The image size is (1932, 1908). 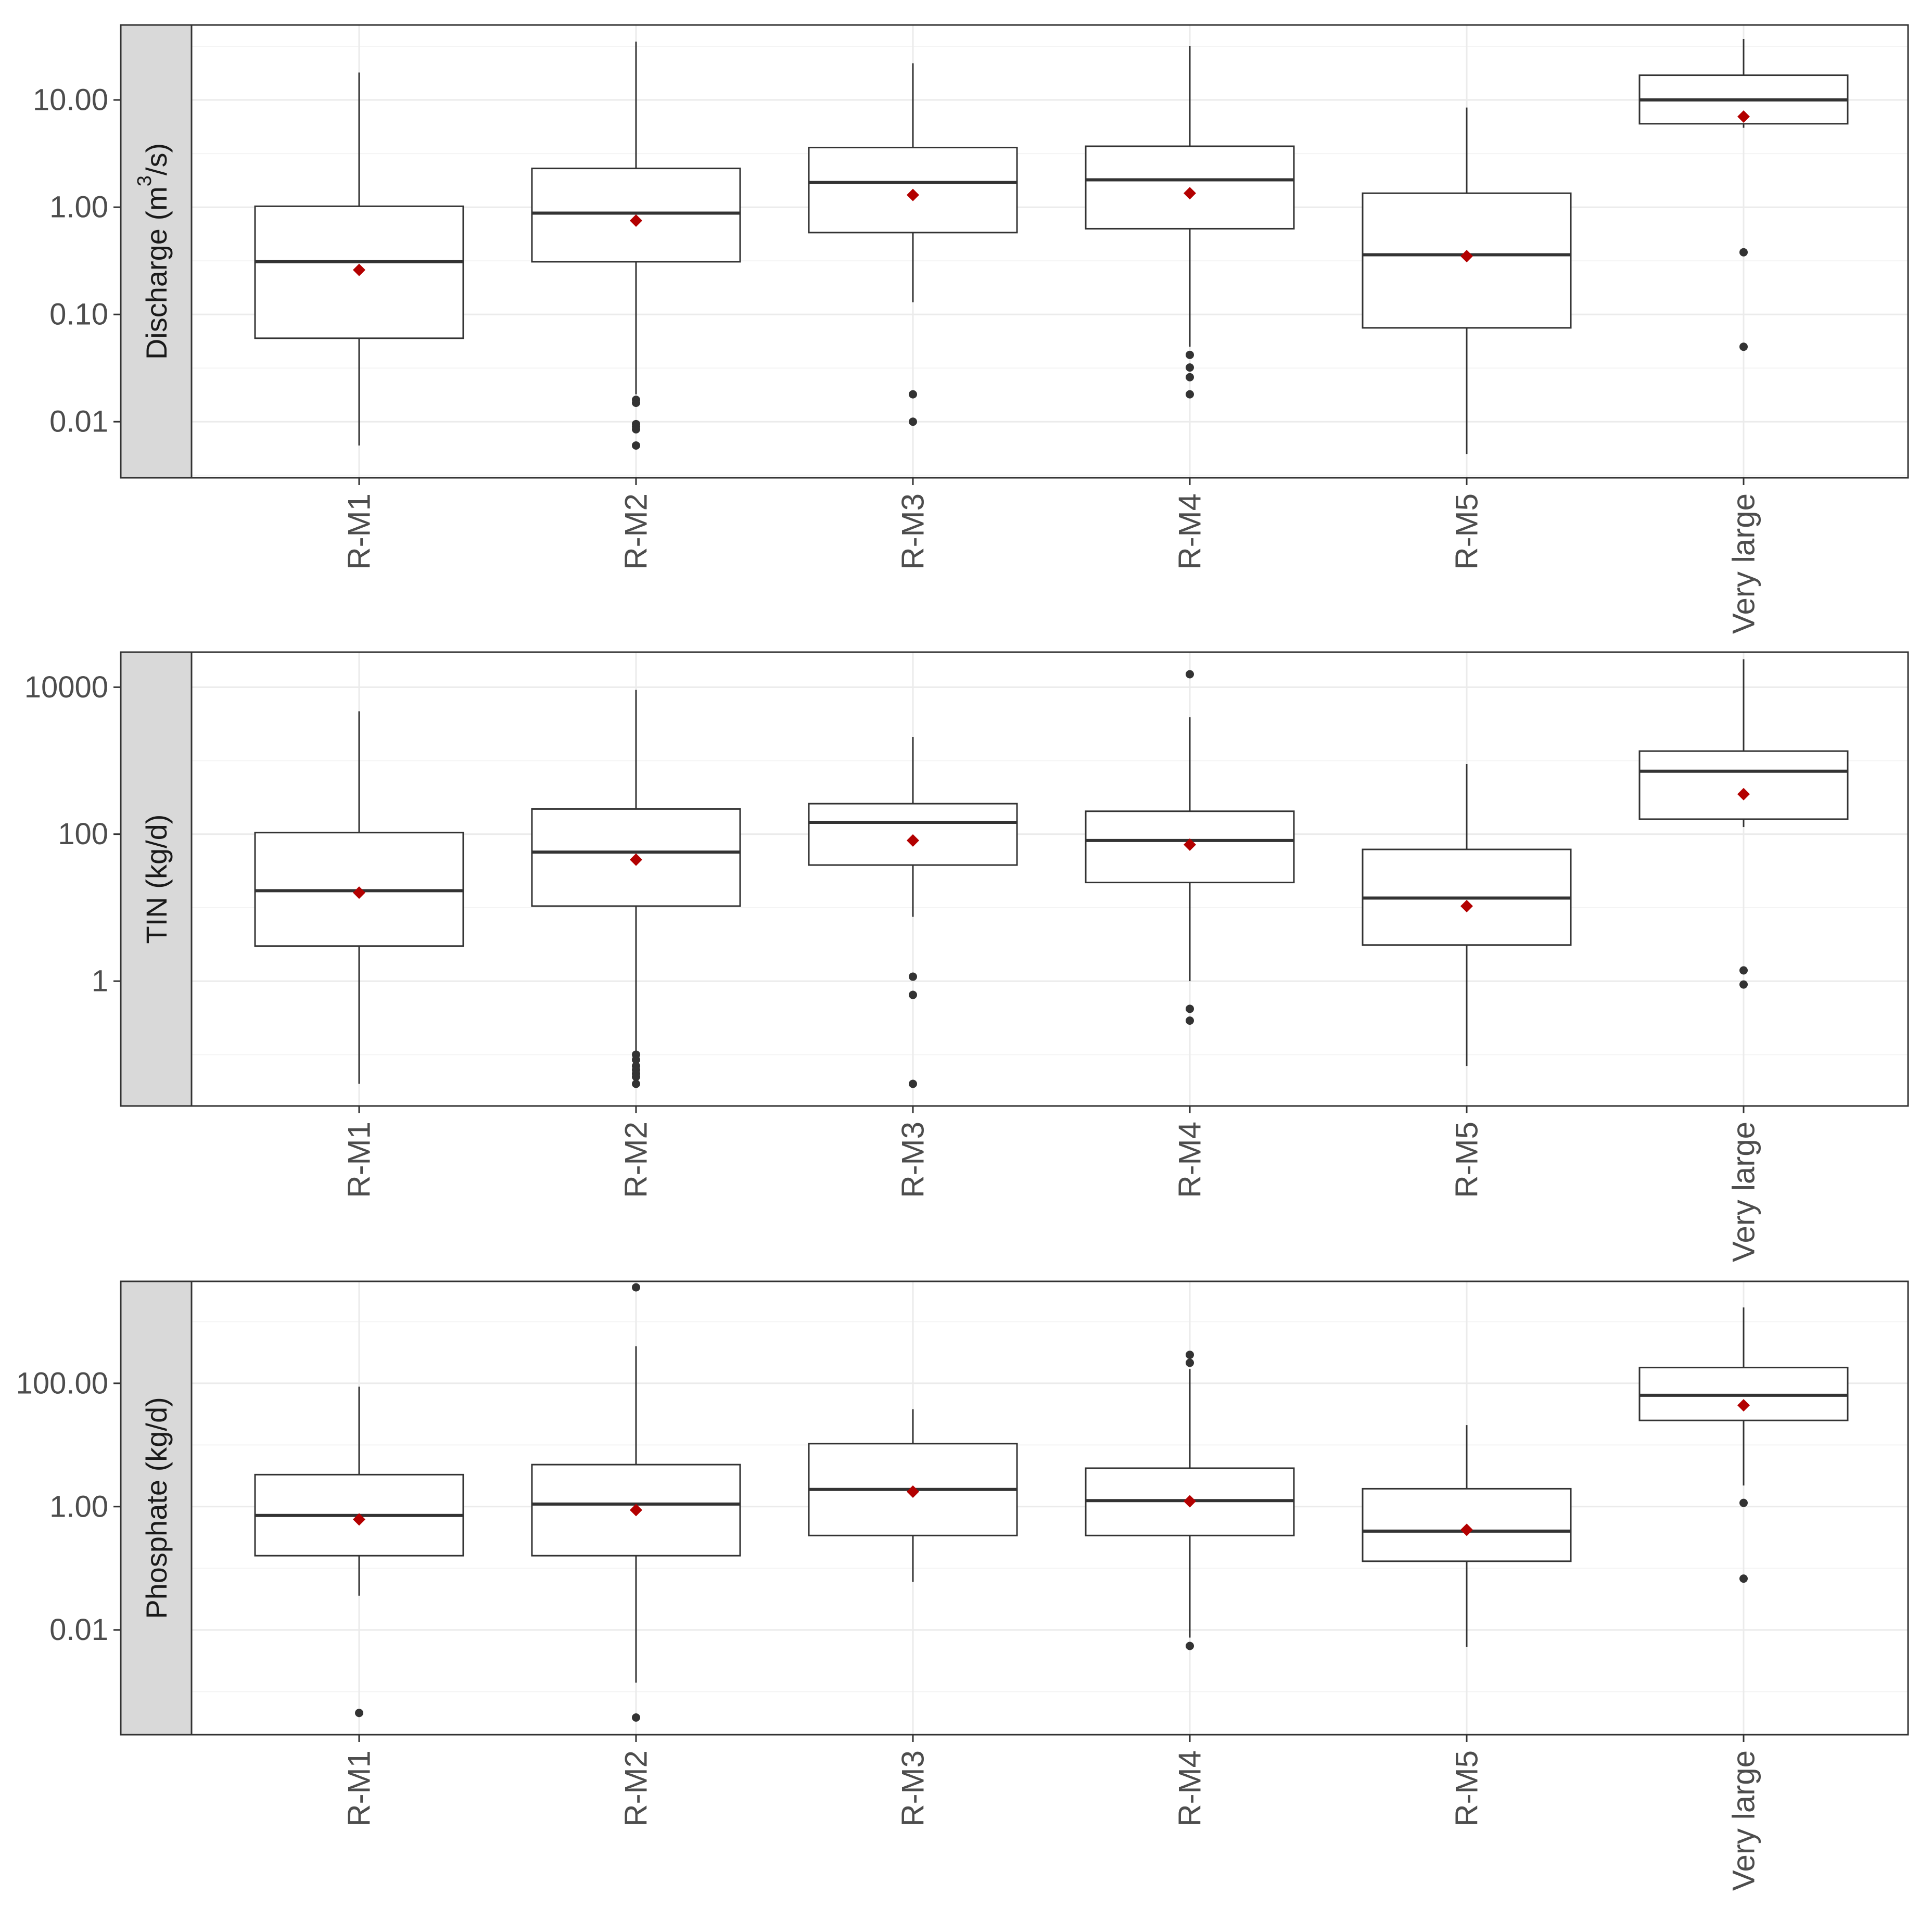 I want to click on y-tick-label: 100.00, so click(x=62, y=1383).